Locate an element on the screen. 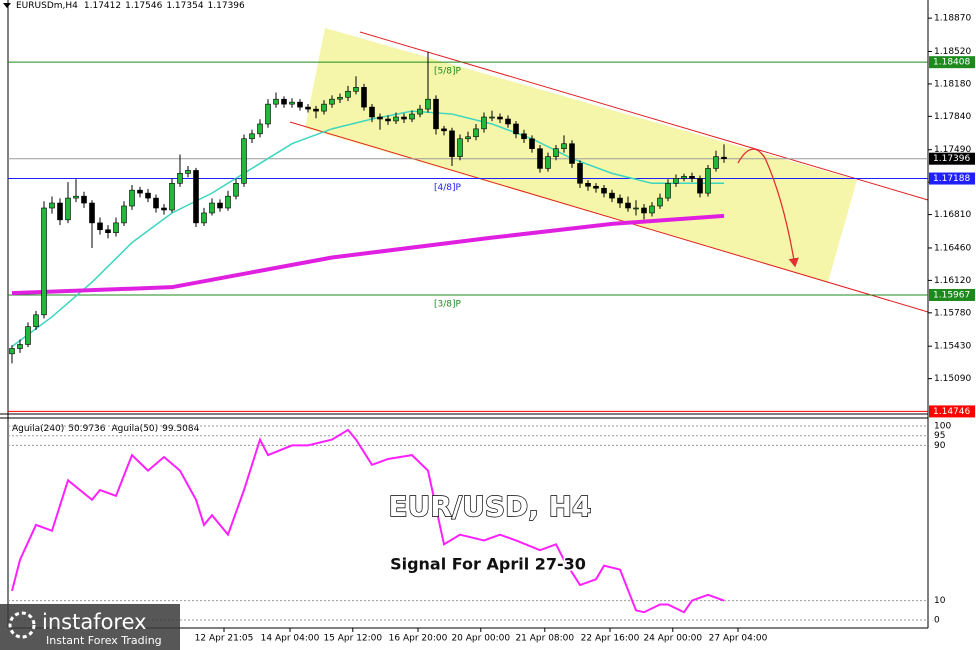 The height and width of the screenshot is (650, 976). y-tick-label: 1.18520 is located at coordinates (952, 52).